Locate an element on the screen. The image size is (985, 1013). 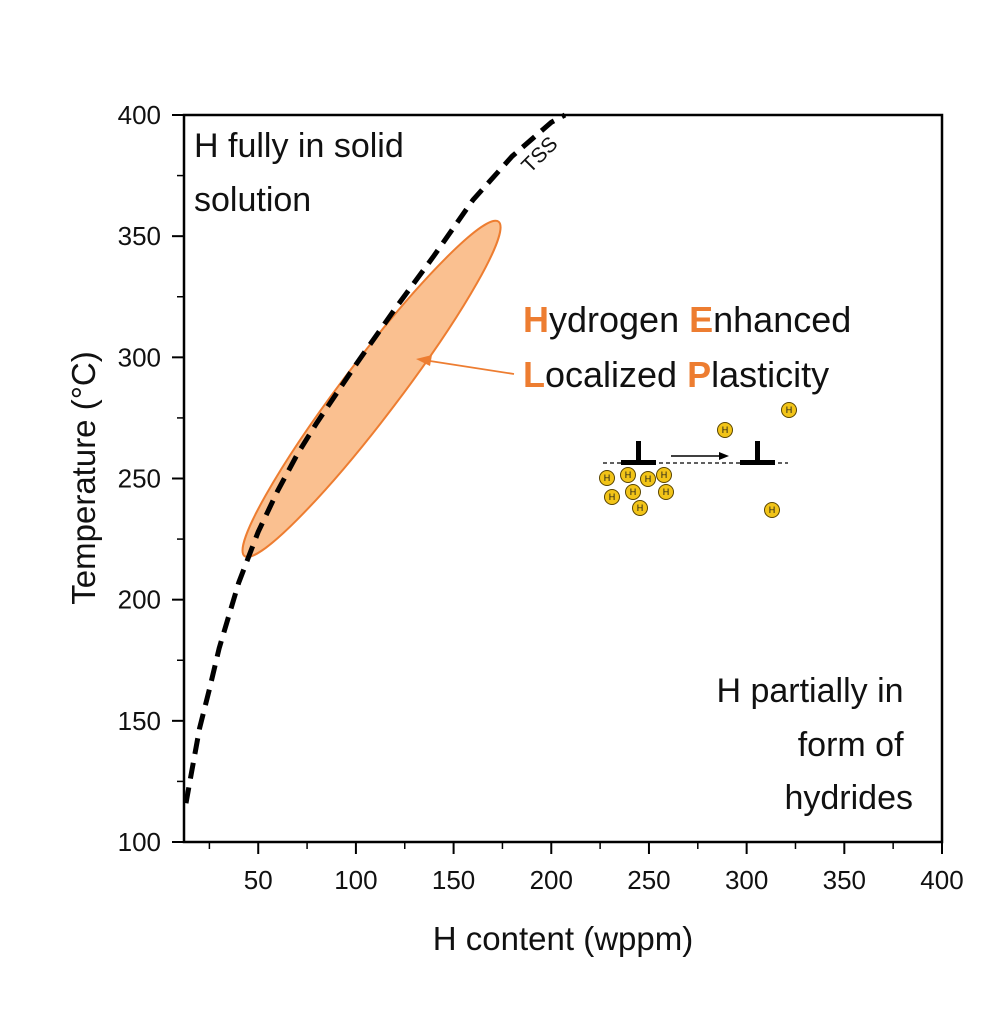
plasticity-region-ellipse is located at coordinates (371, 388).